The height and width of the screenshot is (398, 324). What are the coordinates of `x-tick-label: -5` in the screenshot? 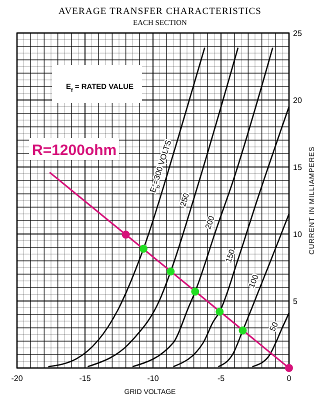 It's located at (221, 378).